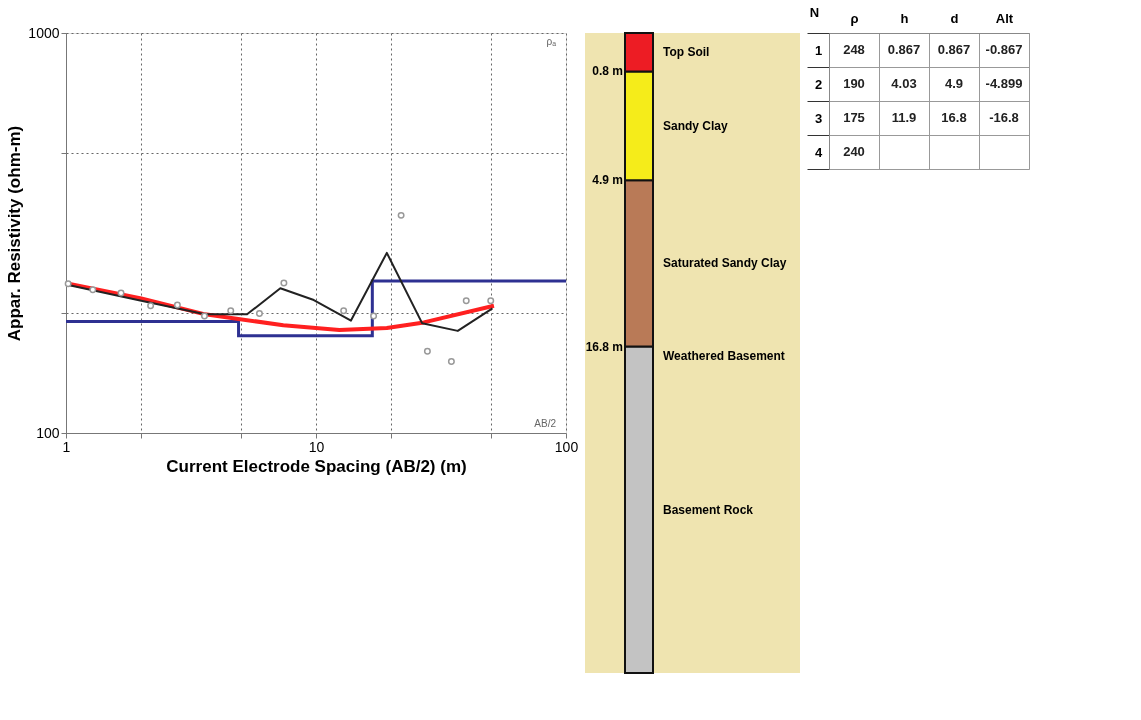 The image size is (1141, 720). What do you see at coordinates (316, 466) in the screenshot?
I see `x-axis-title: Current Electrode Spacing (AB/2) (m)` at bounding box center [316, 466].